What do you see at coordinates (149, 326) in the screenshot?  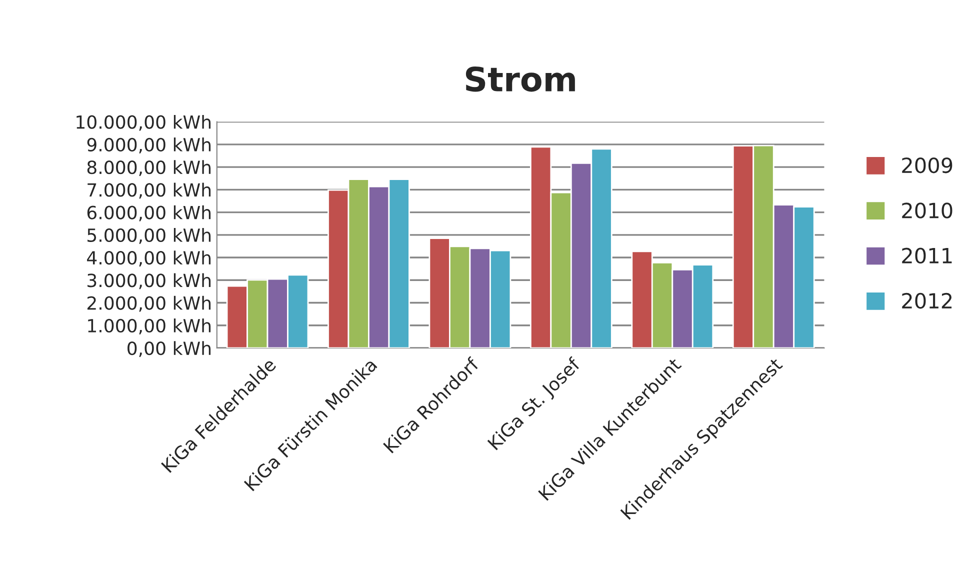 I see `y-tick-label: 1.000,00 kWh` at bounding box center [149, 326].